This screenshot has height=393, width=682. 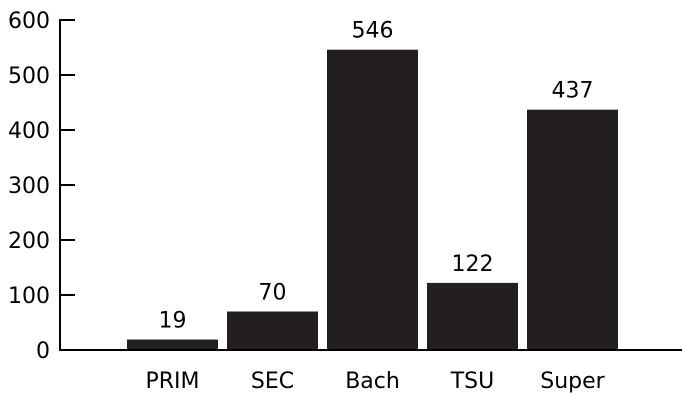 I want to click on category-label-prim: PRIM, so click(x=172, y=381).